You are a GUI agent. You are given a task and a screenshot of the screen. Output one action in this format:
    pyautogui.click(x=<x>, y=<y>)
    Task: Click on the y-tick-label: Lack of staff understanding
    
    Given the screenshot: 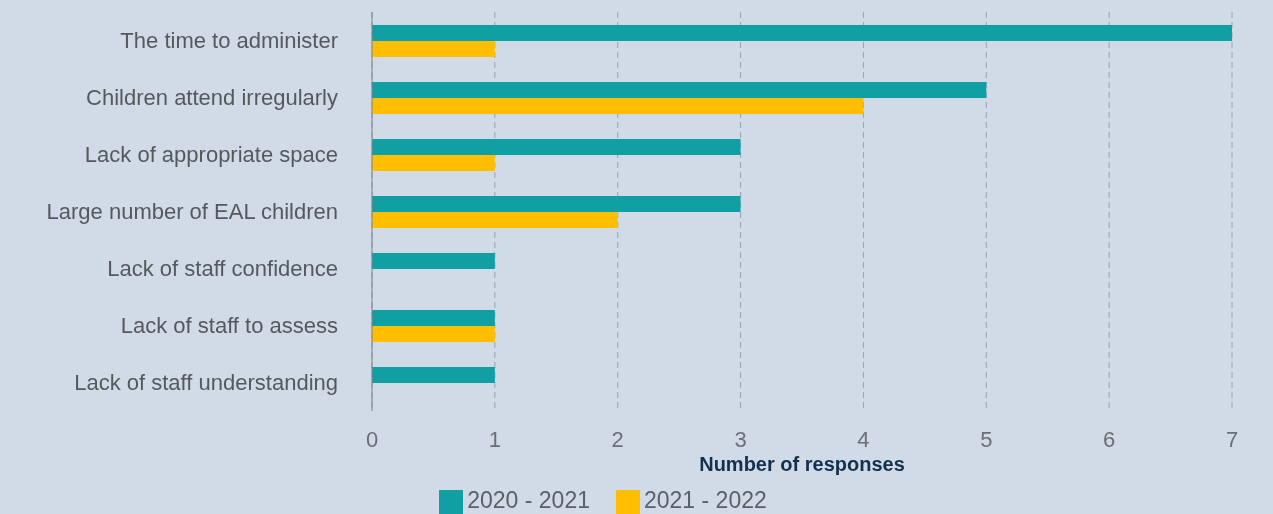 What is the action you would take?
    pyautogui.click(x=206, y=383)
    